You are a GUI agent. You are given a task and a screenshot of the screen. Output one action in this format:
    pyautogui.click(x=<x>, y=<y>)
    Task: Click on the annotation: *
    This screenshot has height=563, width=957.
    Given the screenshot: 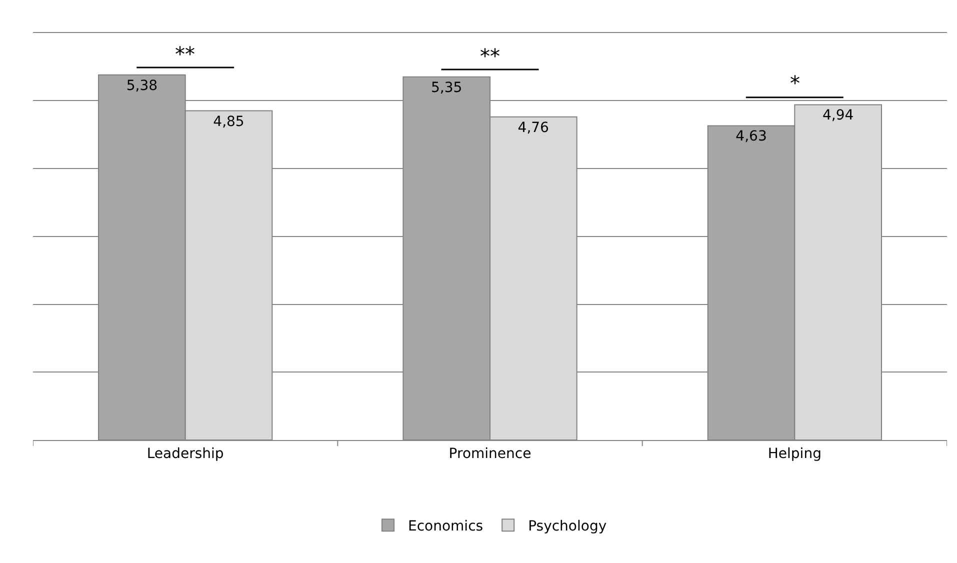 What is the action you would take?
    pyautogui.click(x=795, y=83)
    